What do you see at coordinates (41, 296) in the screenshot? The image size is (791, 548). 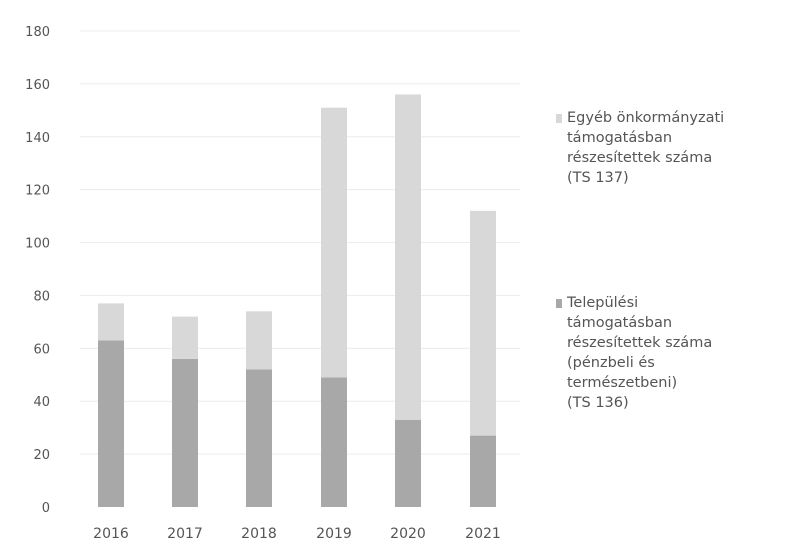 I see `y-tick-label-80: 80` at bounding box center [41, 296].